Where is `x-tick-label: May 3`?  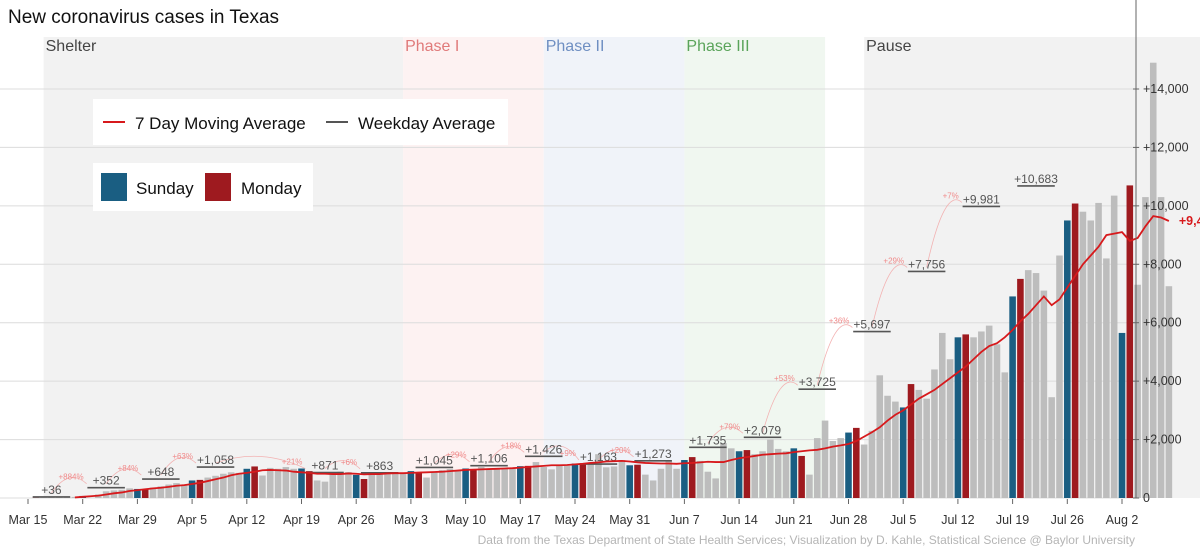 x-tick-label: May 3 is located at coordinates (411, 520).